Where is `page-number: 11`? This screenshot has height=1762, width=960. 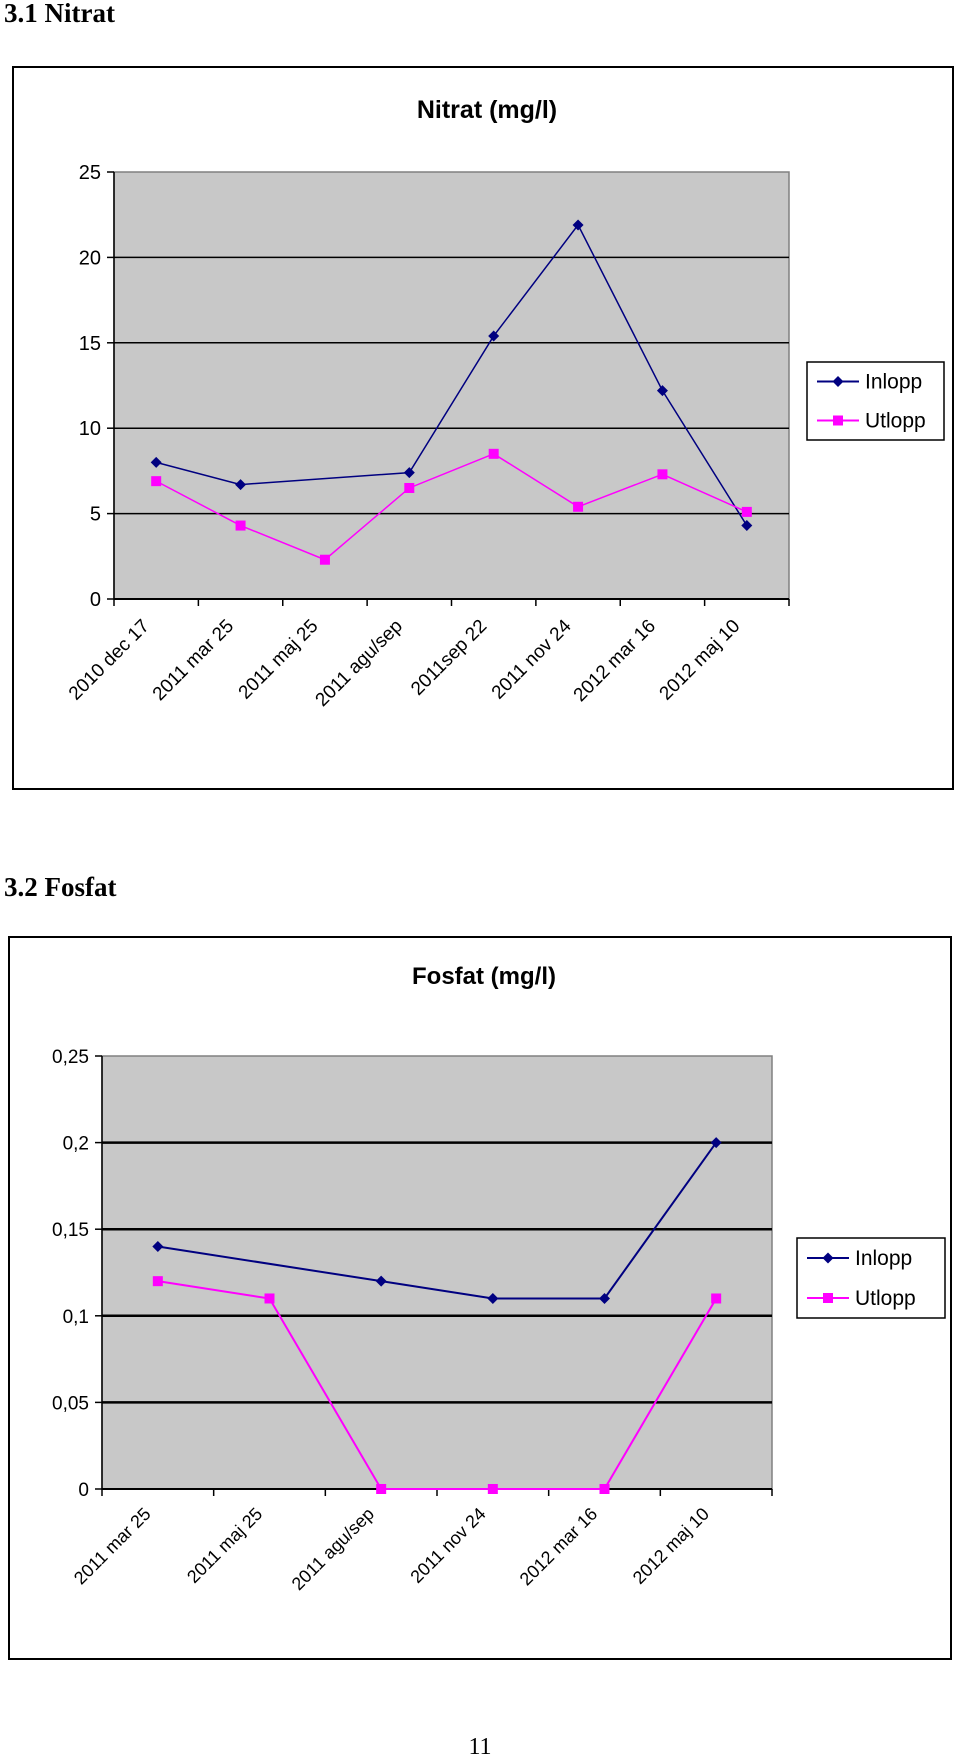 page-number: 11 is located at coordinates (480, 1747).